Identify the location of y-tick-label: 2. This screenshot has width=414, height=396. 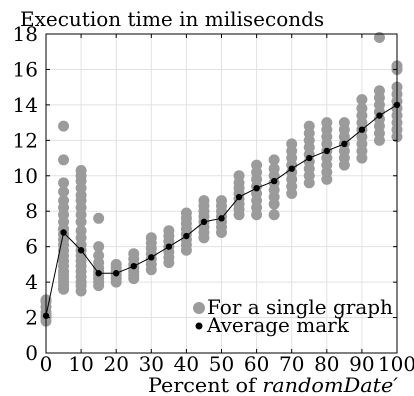
(31, 318).